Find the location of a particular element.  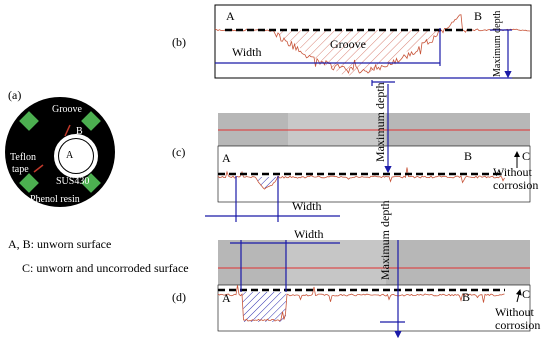

panel-b: (b) A B Width Groove Maximum depth is located at coordinates (352, 41).